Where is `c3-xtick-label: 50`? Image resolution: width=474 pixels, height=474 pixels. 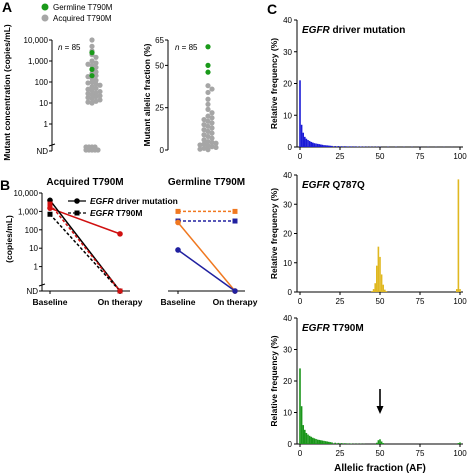 c3-xtick-label: 50 is located at coordinates (380, 453).